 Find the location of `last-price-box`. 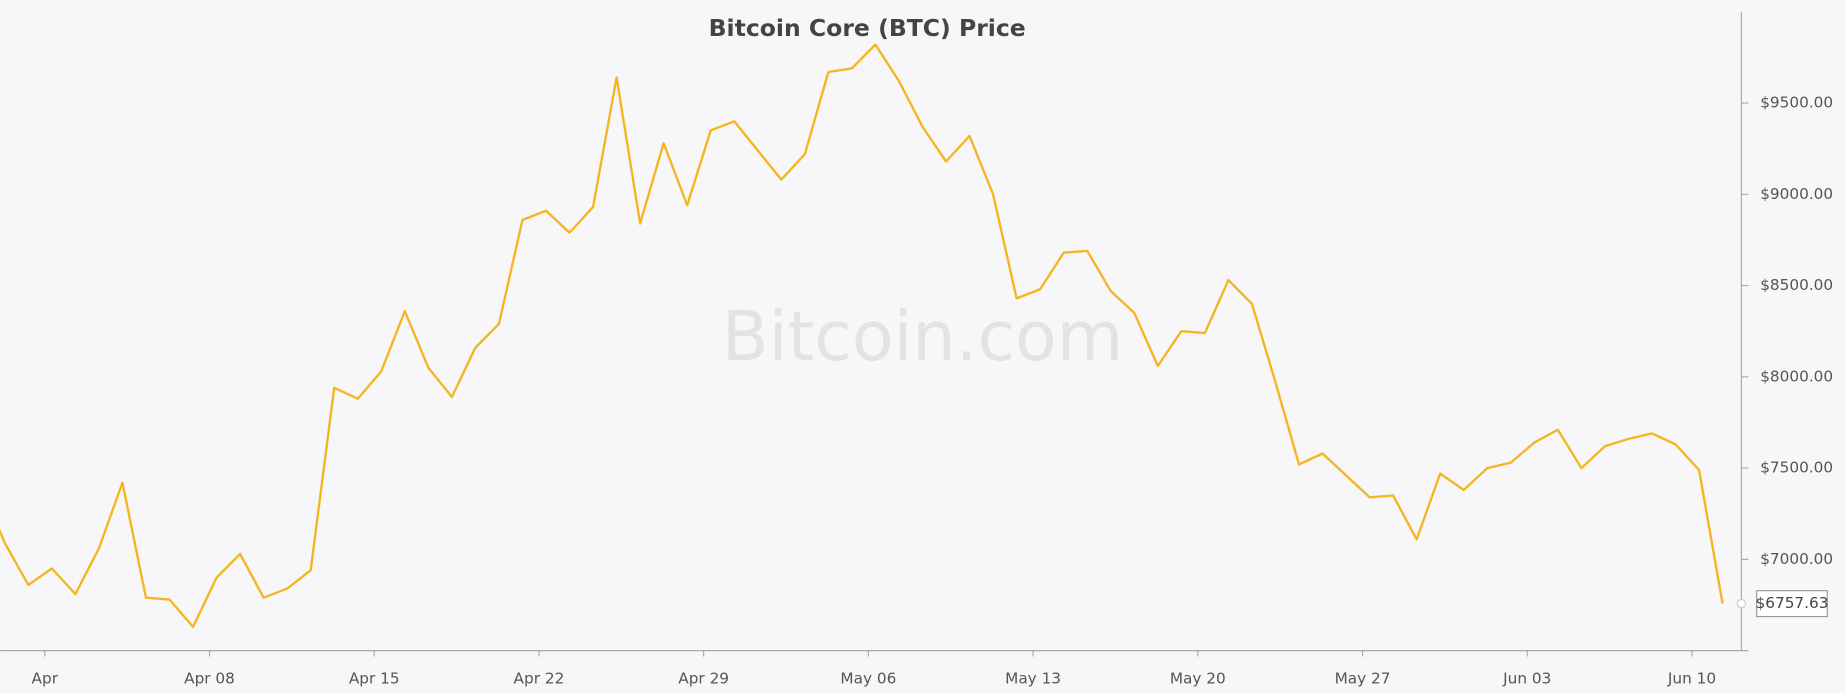

last-price-box is located at coordinates (1792, 604).